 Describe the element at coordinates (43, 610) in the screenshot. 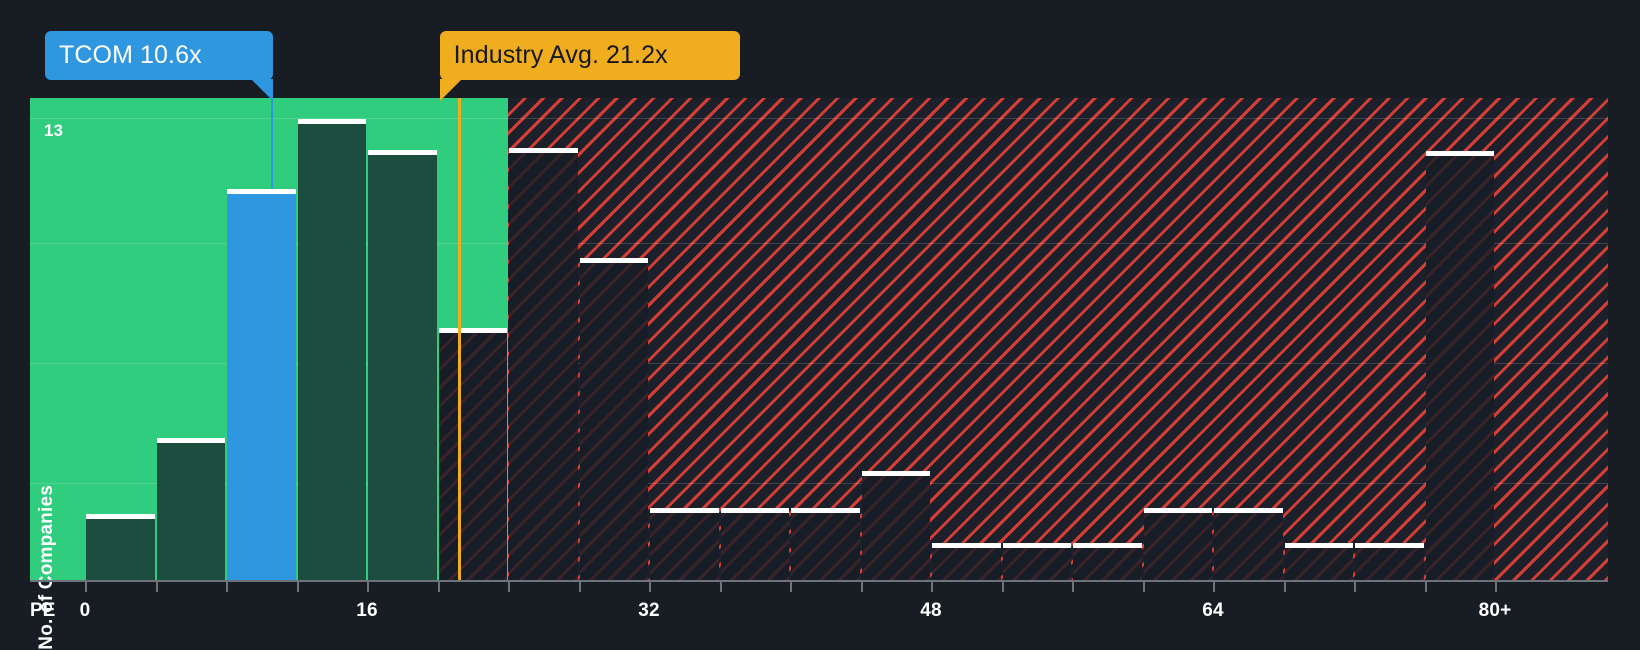

I see `x-axis-title: PE` at that location.